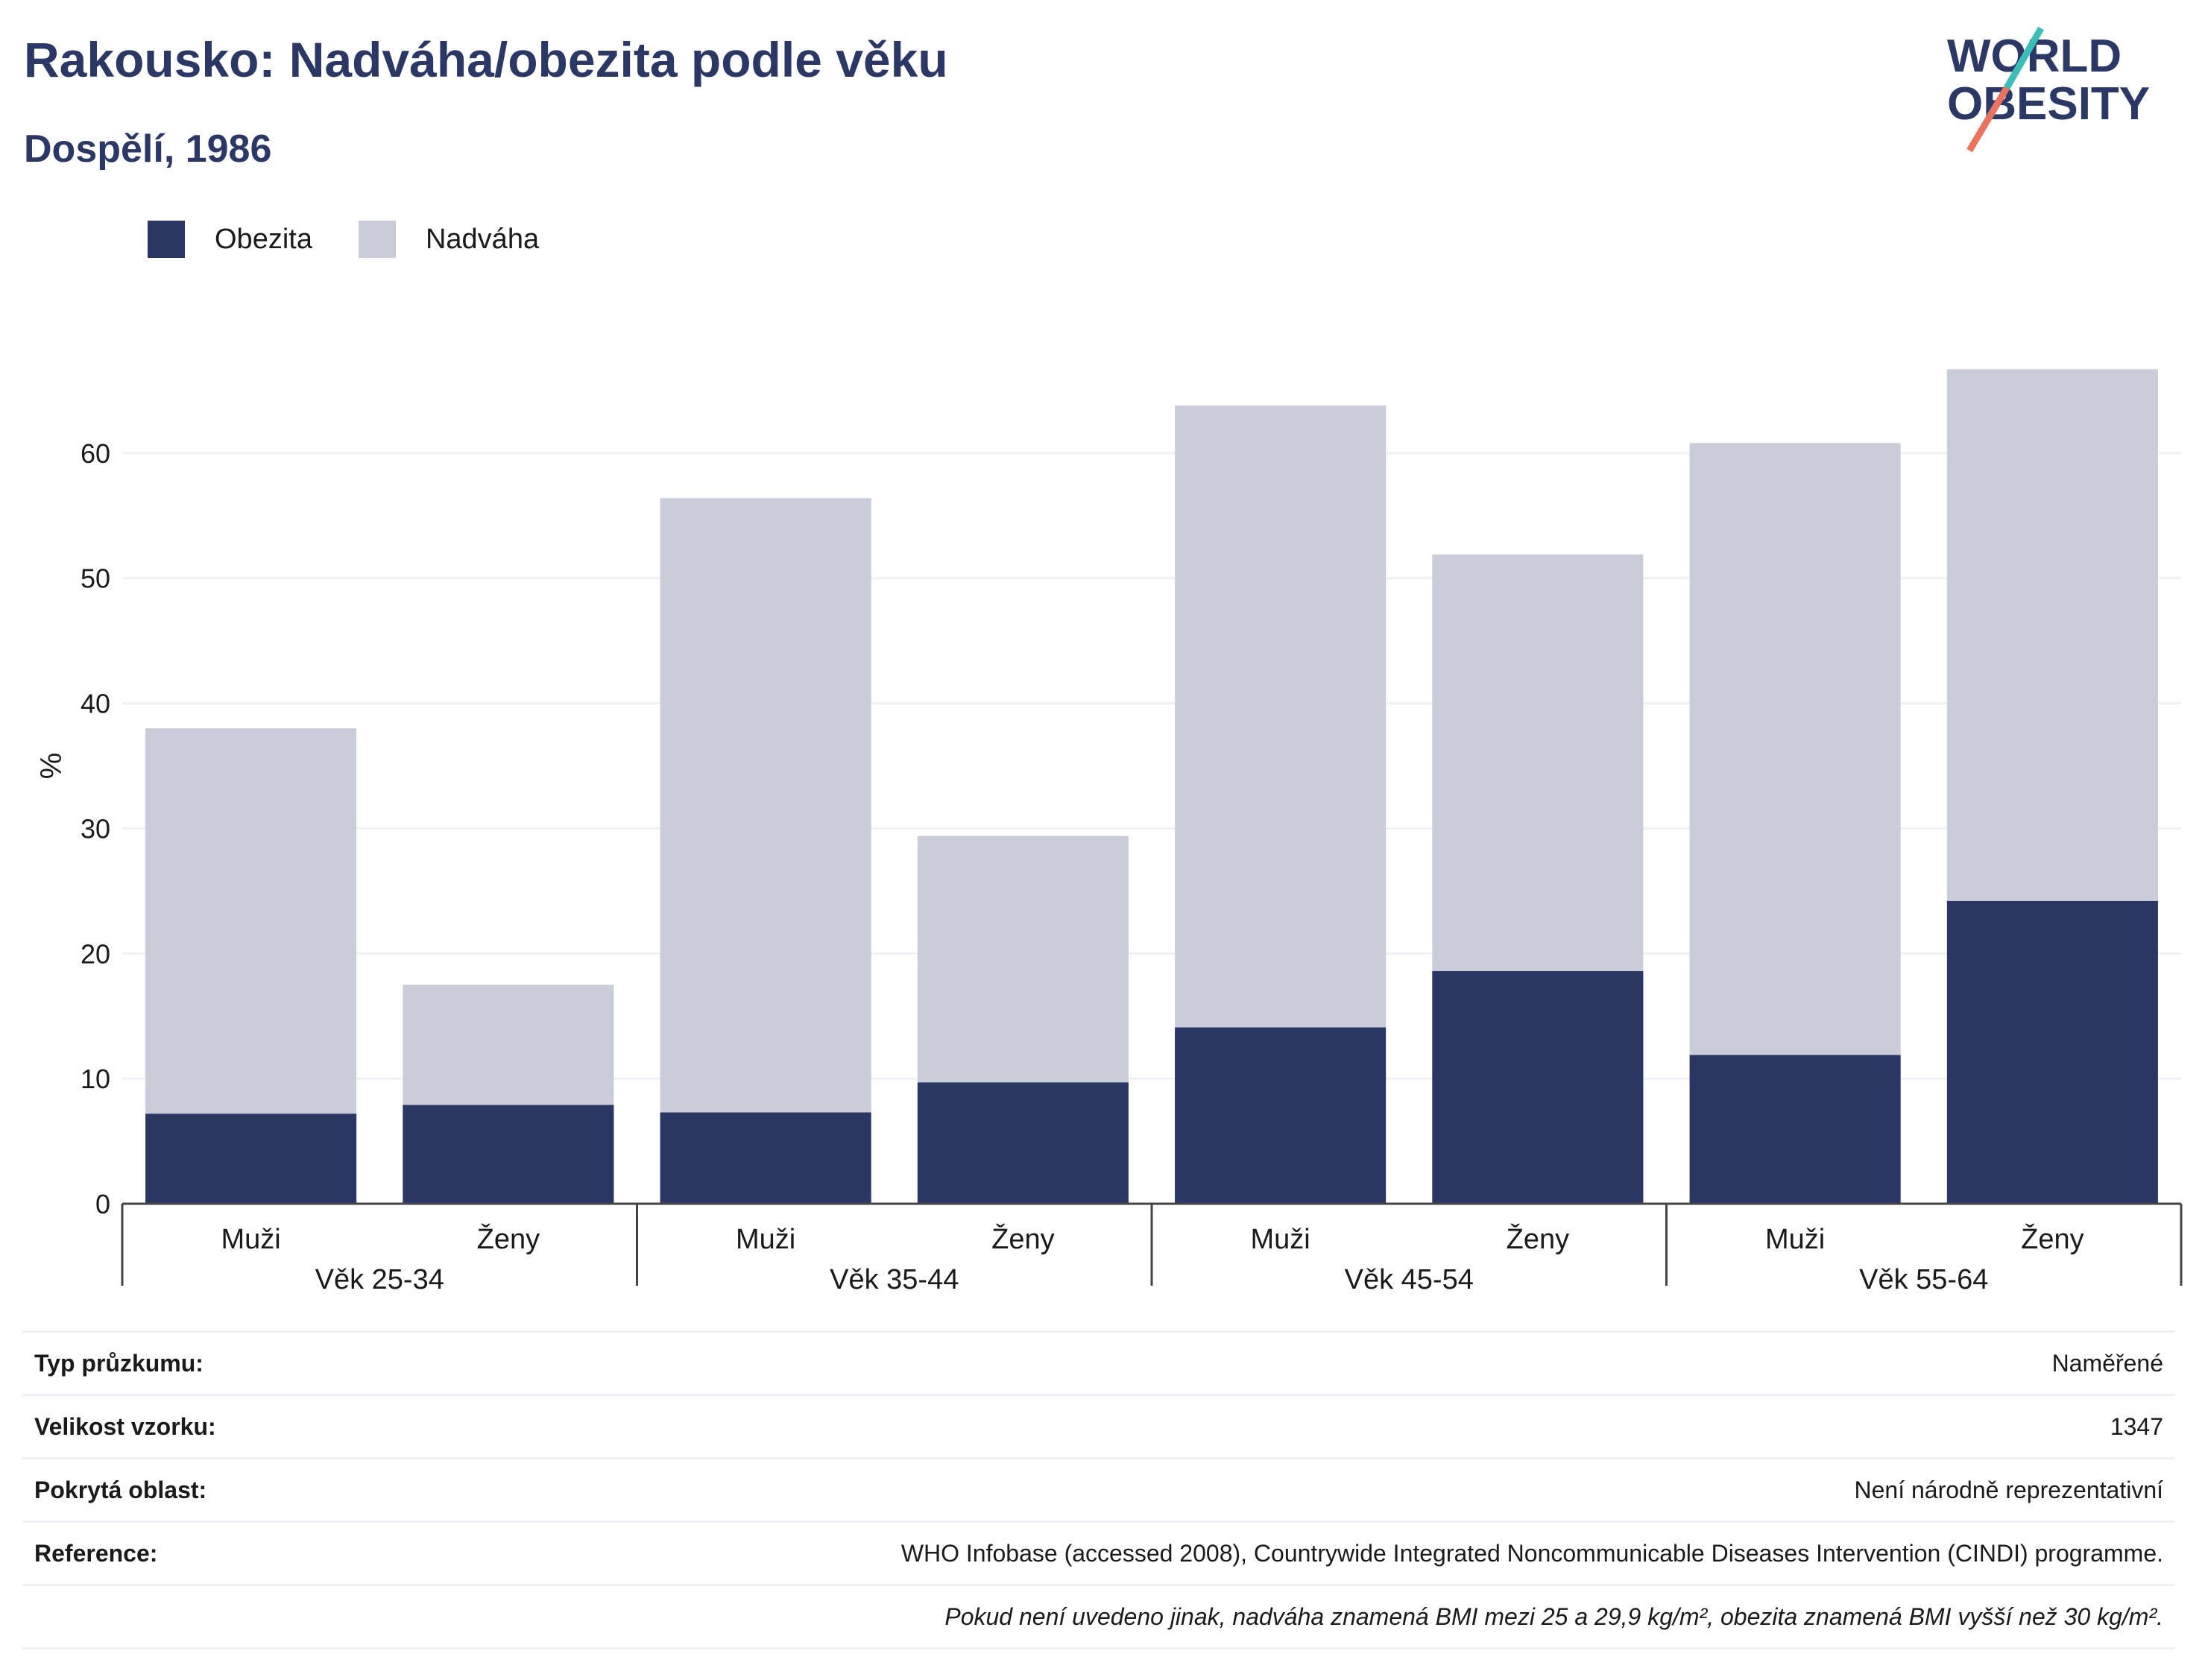 This screenshot has height=1680, width=2205. I want to click on info-row-survey-type: Typ průzkumu: Naměřené, so click(1098, 1362).